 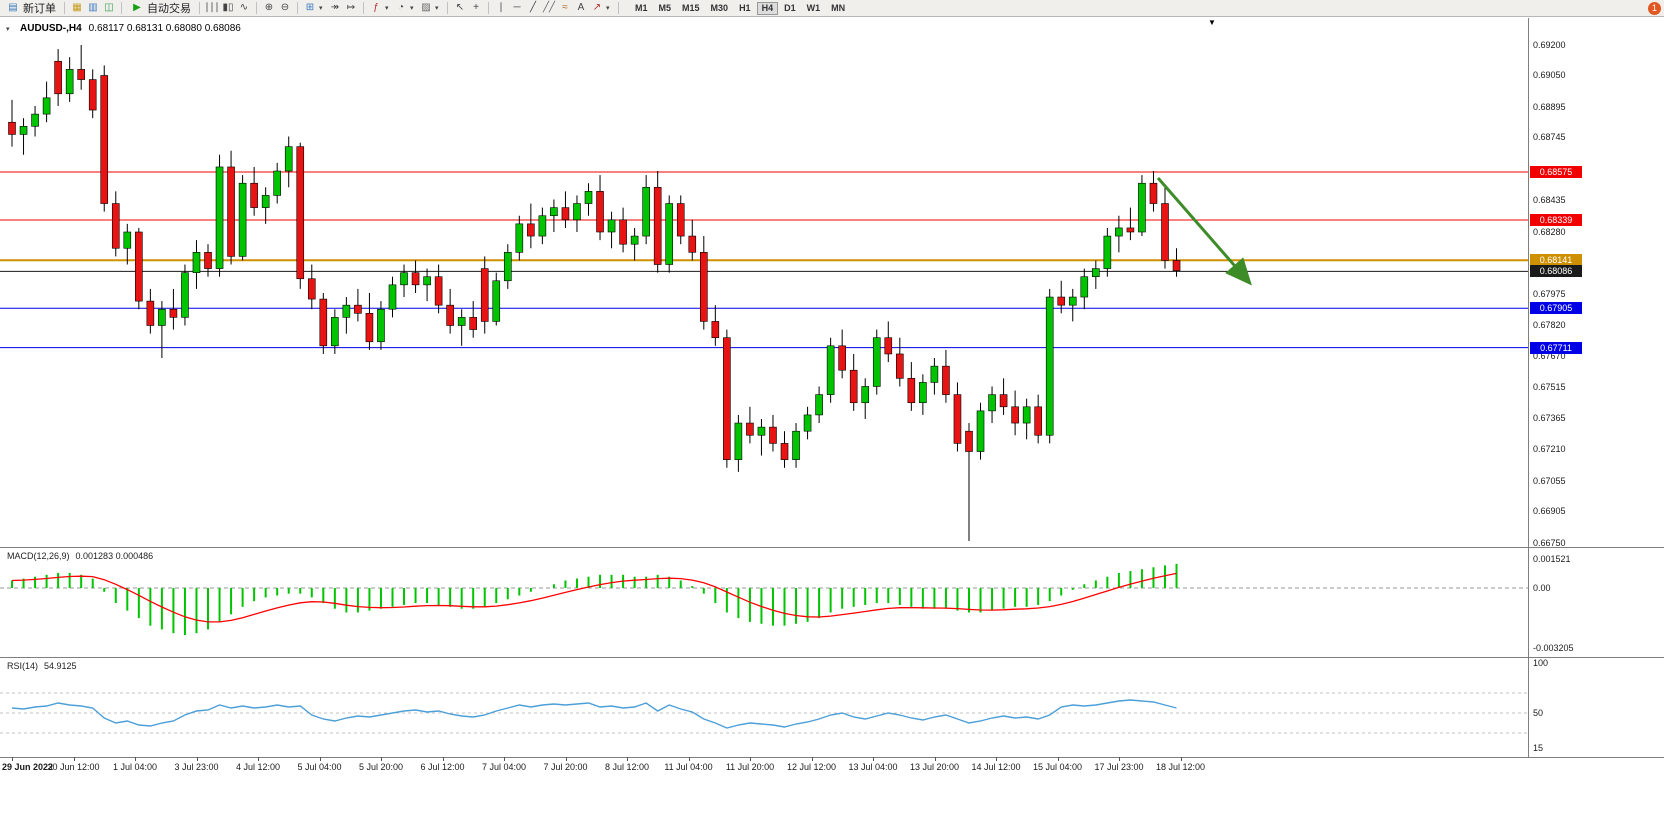 What do you see at coordinates (401, 7) in the screenshot?
I see `period-icon: ◔` at bounding box center [401, 7].